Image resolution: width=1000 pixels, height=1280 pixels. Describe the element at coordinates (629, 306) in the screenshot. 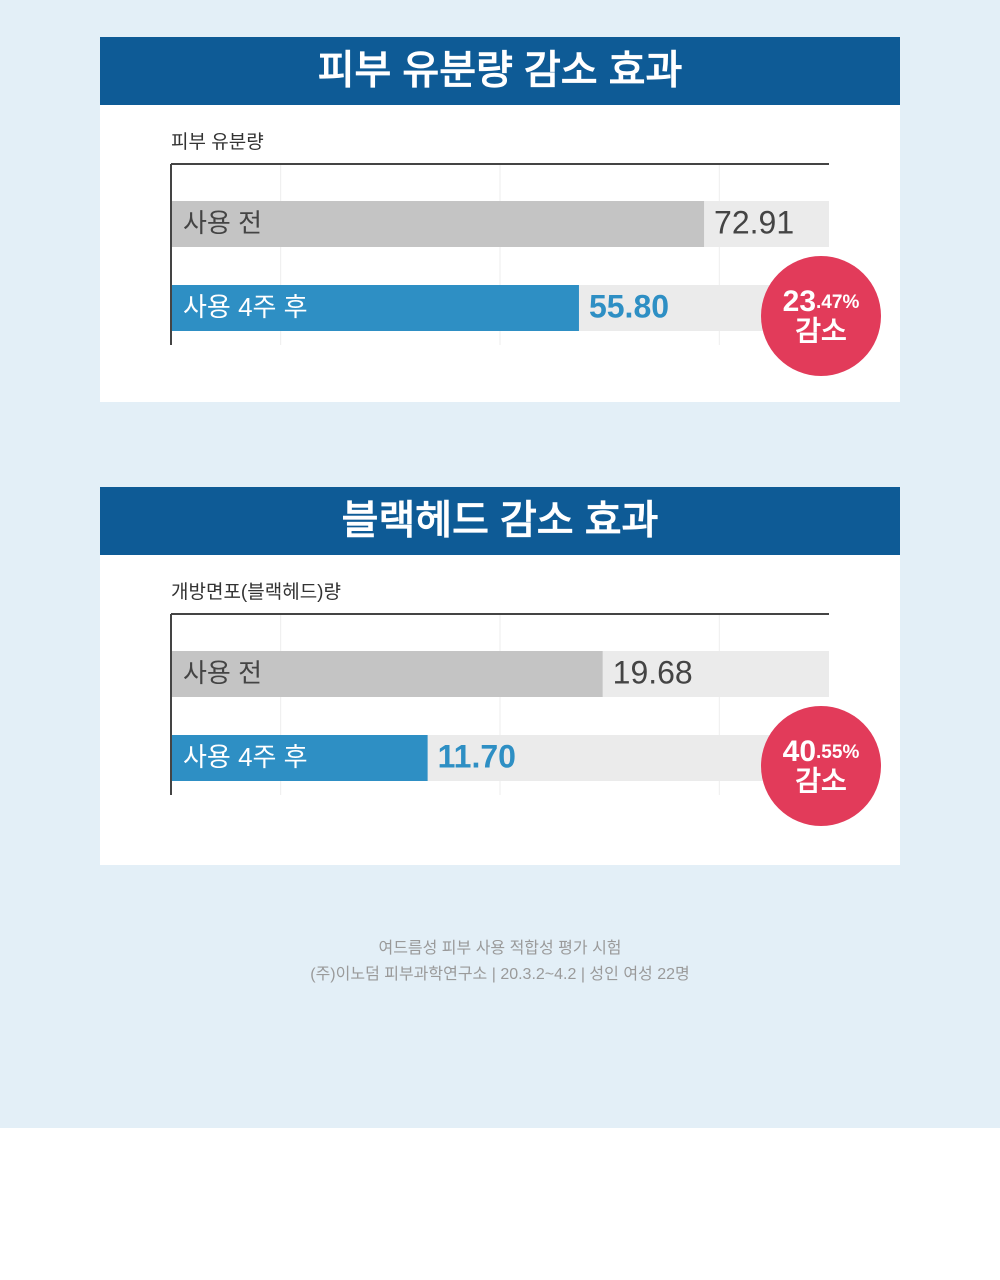

I see `value-label: 55.80` at that location.